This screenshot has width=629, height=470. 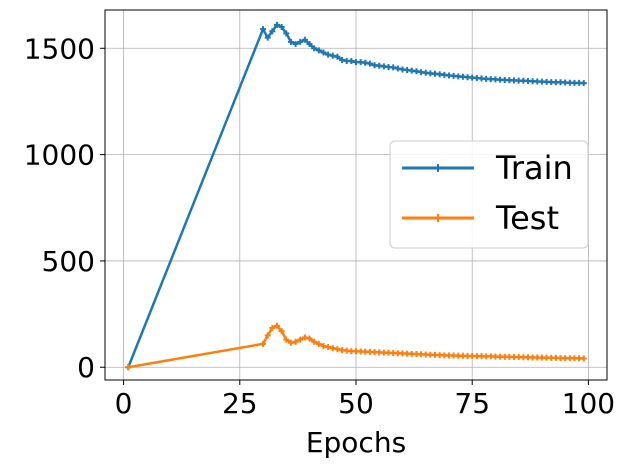 What do you see at coordinates (124, 403) in the screenshot?
I see `x-tick-label: 0` at bounding box center [124, 403].